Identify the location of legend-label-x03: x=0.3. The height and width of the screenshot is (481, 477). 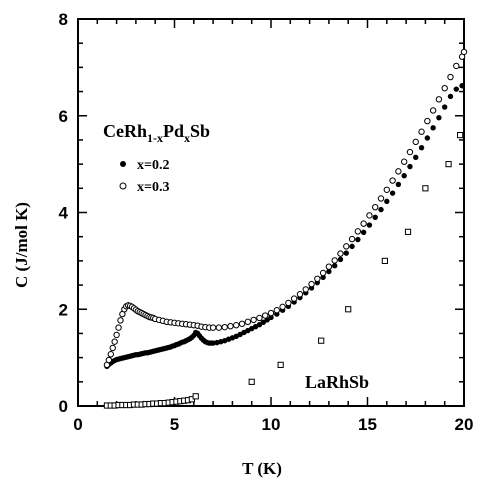
(153, 187).